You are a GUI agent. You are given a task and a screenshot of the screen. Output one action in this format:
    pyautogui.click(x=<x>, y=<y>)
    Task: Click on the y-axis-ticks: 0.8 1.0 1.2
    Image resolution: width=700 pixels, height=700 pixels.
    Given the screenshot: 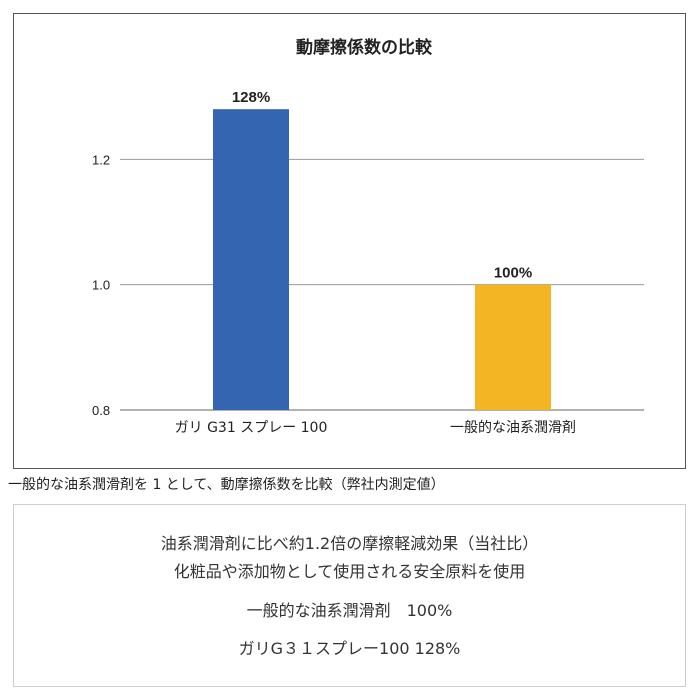 What is the action you would take?
    pyautogui.click(x=101, y=285)
    